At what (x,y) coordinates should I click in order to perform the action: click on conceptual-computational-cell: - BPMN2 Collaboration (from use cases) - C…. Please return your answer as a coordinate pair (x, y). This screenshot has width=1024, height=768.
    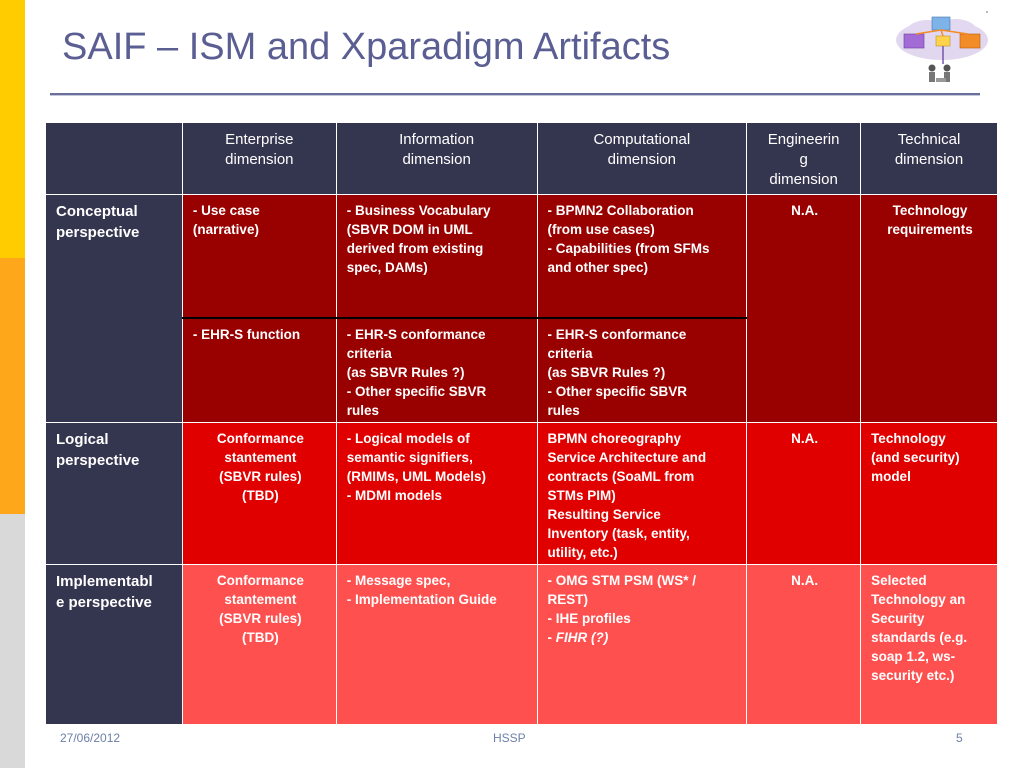
    Looking at the image, I should click on (642, 256).